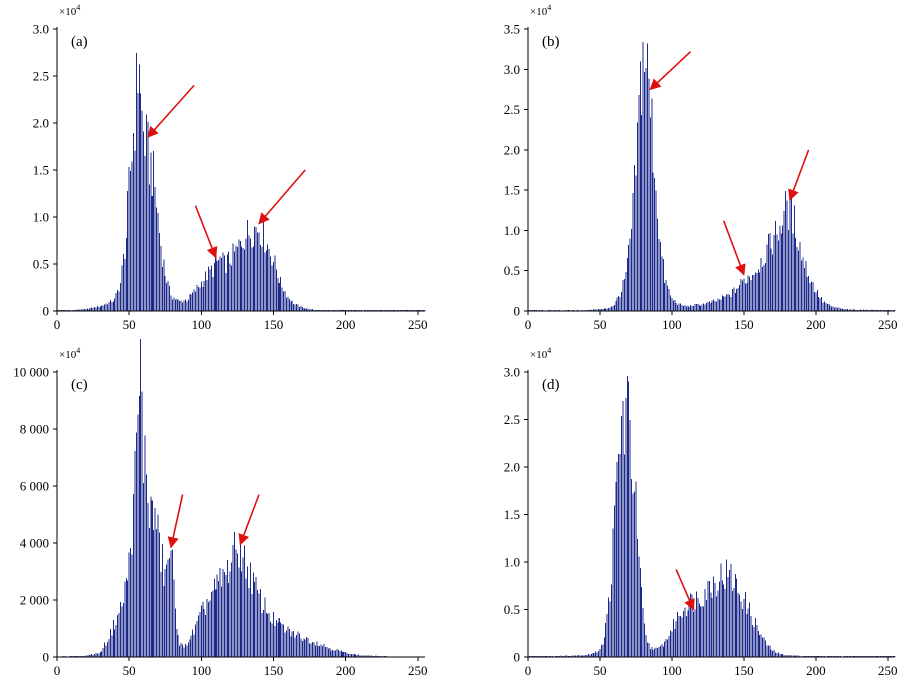 The image size is (900, 682). I want to click on y-multiplier-label: ×10⁴, so click(540, 353).